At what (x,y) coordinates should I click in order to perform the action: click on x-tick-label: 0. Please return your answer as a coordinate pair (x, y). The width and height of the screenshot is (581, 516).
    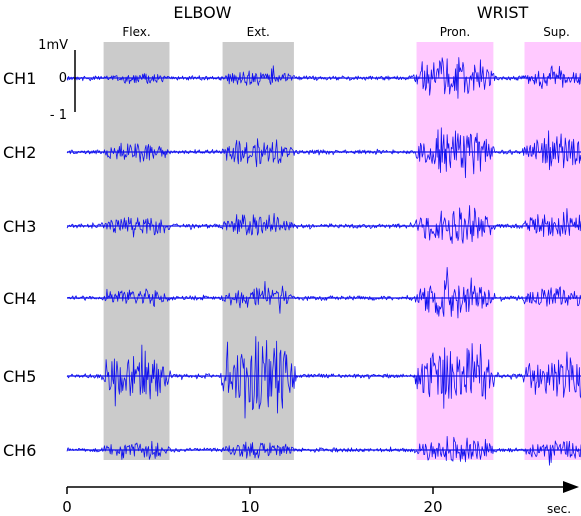
    Looking at the image, I should click on (67, 507).